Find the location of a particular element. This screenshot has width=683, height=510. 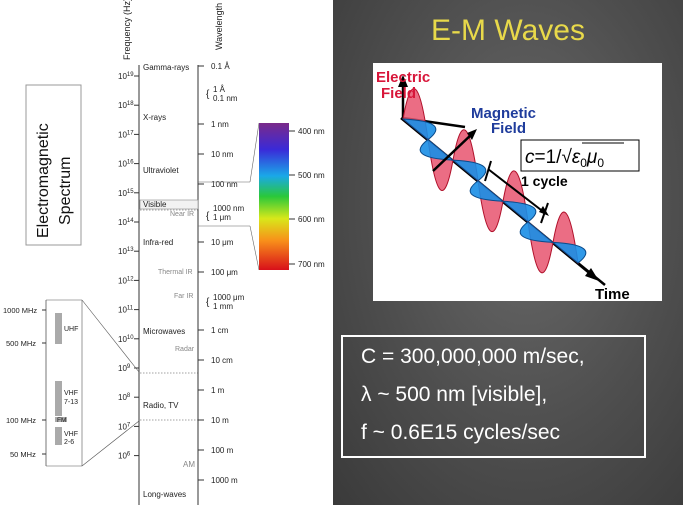

radio-projection-bottom is located at coordinates (110, 443).